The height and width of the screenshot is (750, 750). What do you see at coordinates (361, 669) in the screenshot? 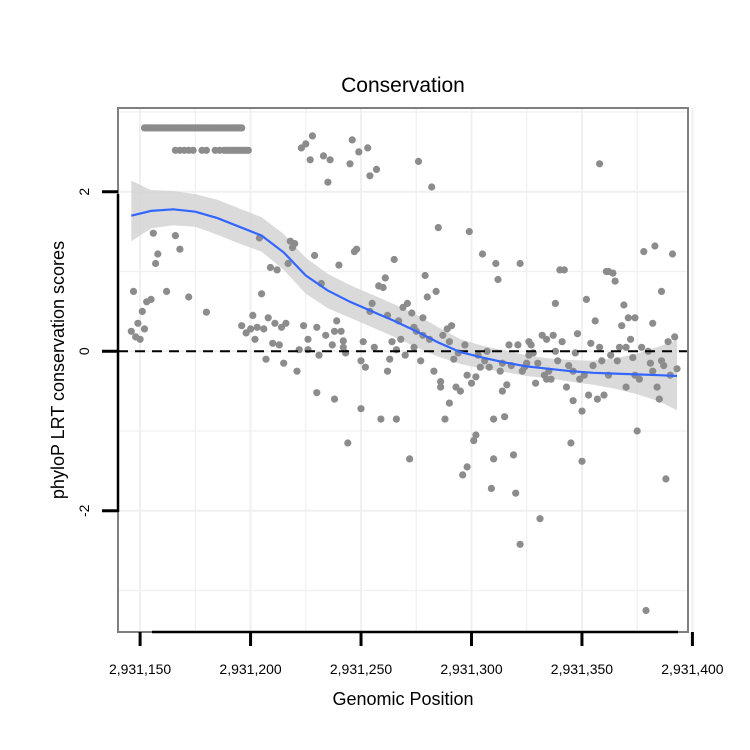
I see `x-tick-label: 2,931,250` at bounding box center [361, 669].